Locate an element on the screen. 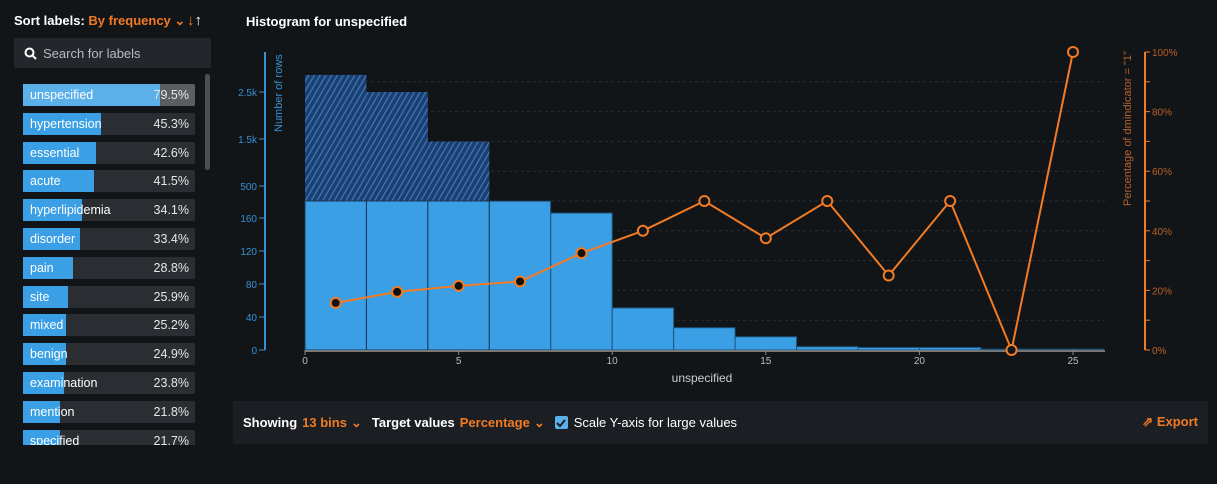 This screenshot has height=484, width=1217. label-item: acute 41.5% is located at coordinates (109, 181).